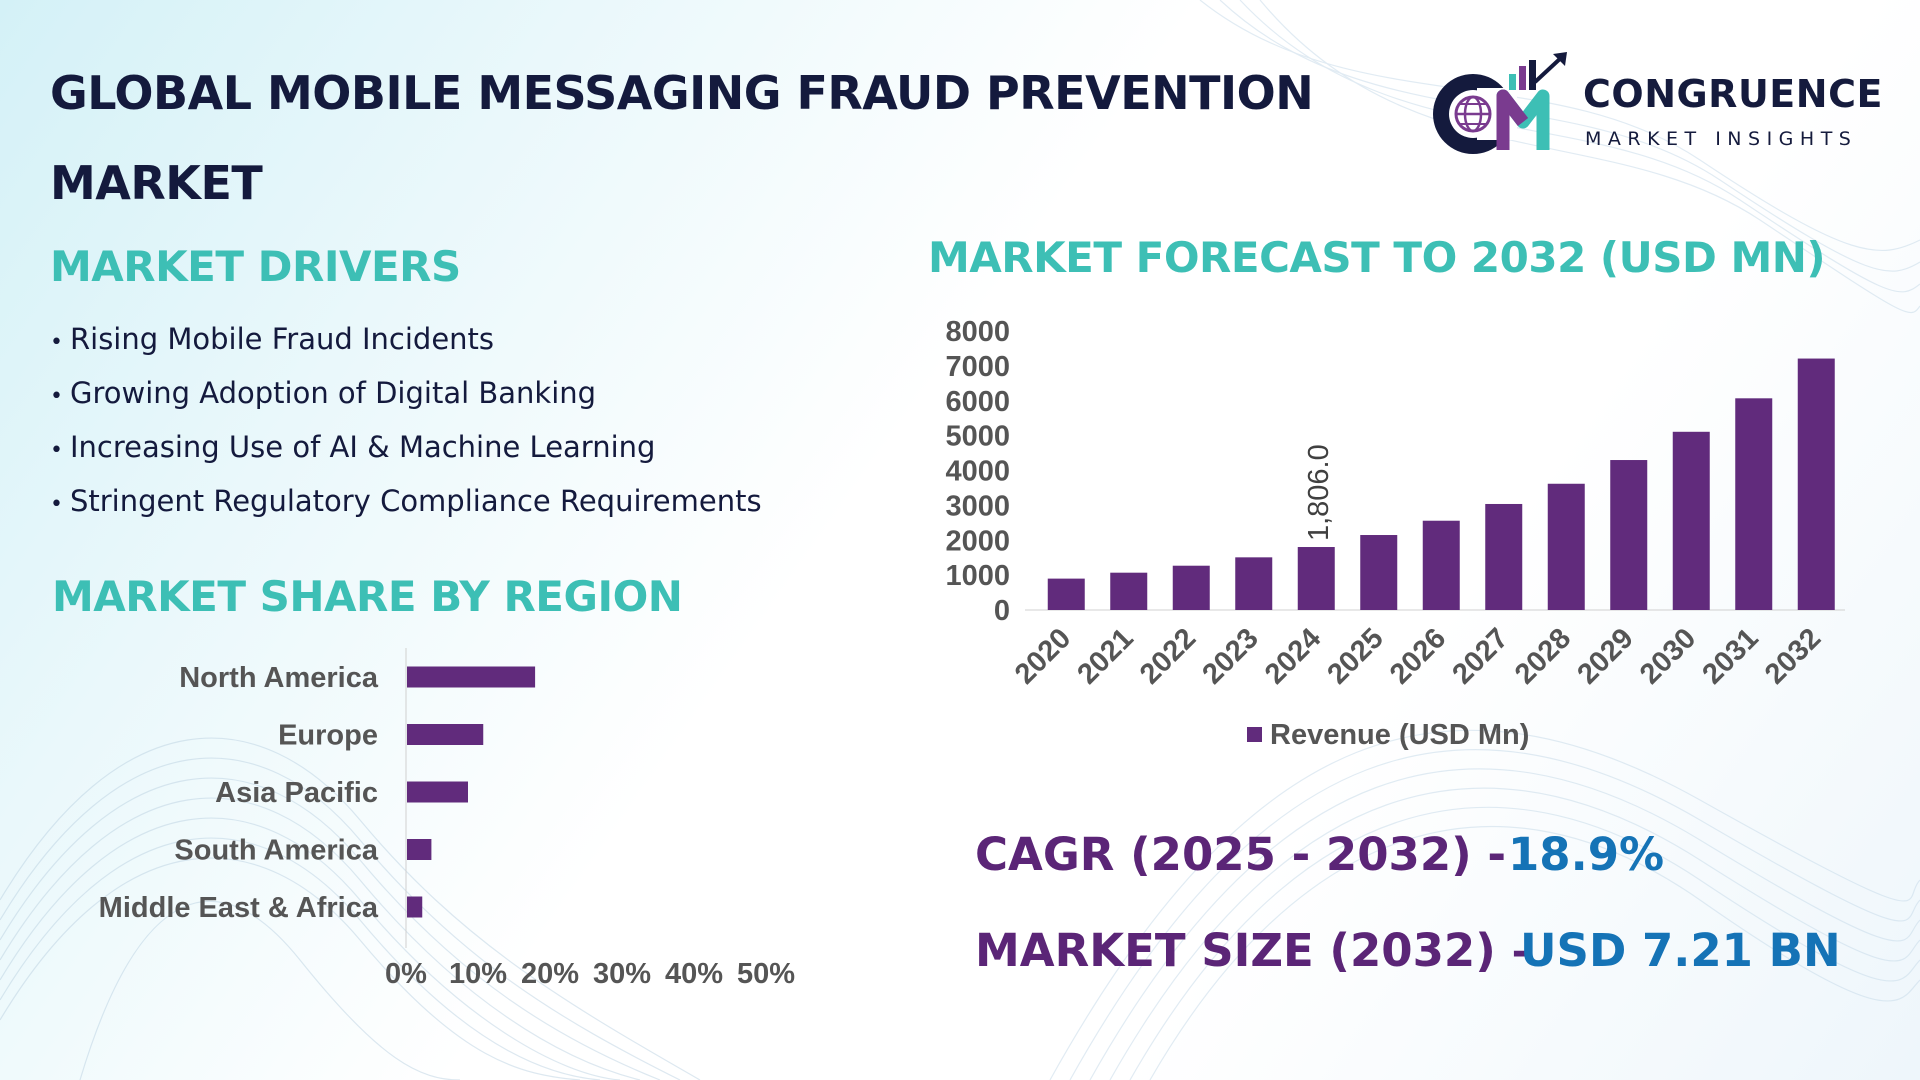 The image size is (1920, 1080). What do you see at coordinates (406, 339) in the screenshot?
I see `driver-item: Rising Mobile Fraud Incidents` at bounding box center [406, 339].